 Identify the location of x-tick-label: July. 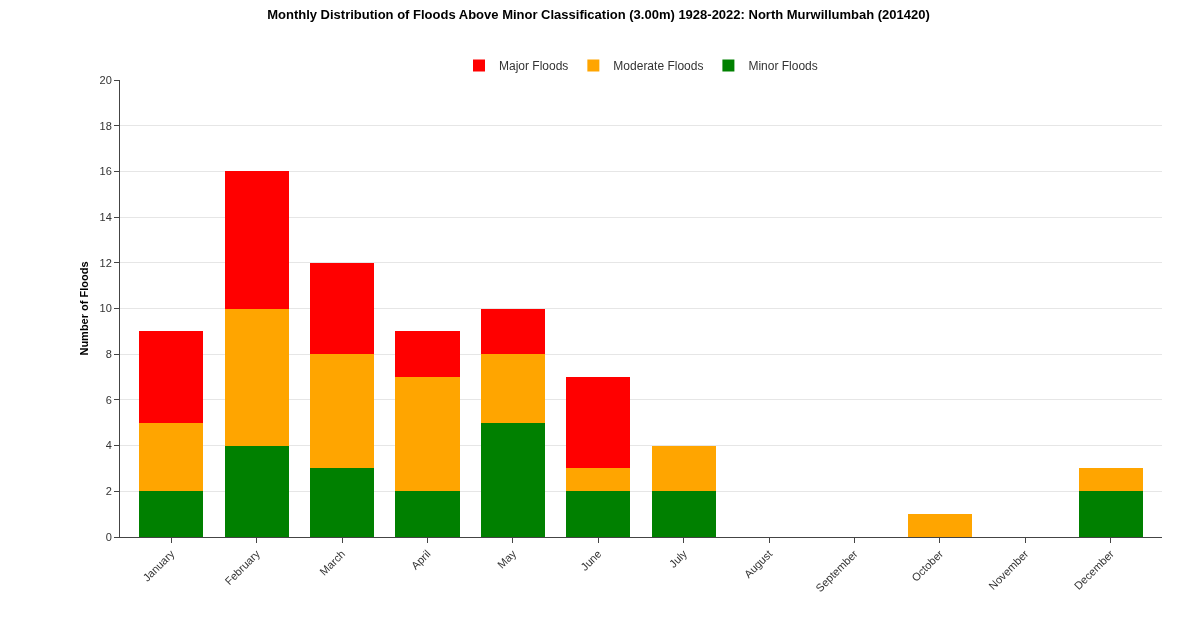
(678, 558).